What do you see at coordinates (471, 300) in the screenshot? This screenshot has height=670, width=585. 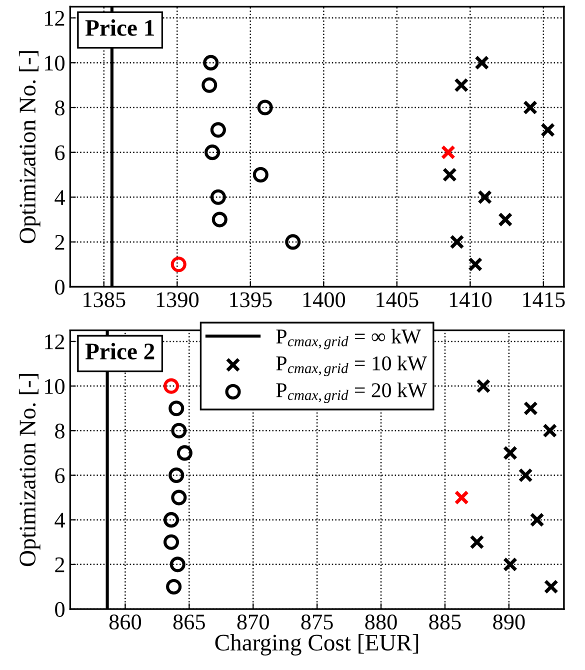 I see `x-tick-label: 1410` at bounding box center [471, 300].